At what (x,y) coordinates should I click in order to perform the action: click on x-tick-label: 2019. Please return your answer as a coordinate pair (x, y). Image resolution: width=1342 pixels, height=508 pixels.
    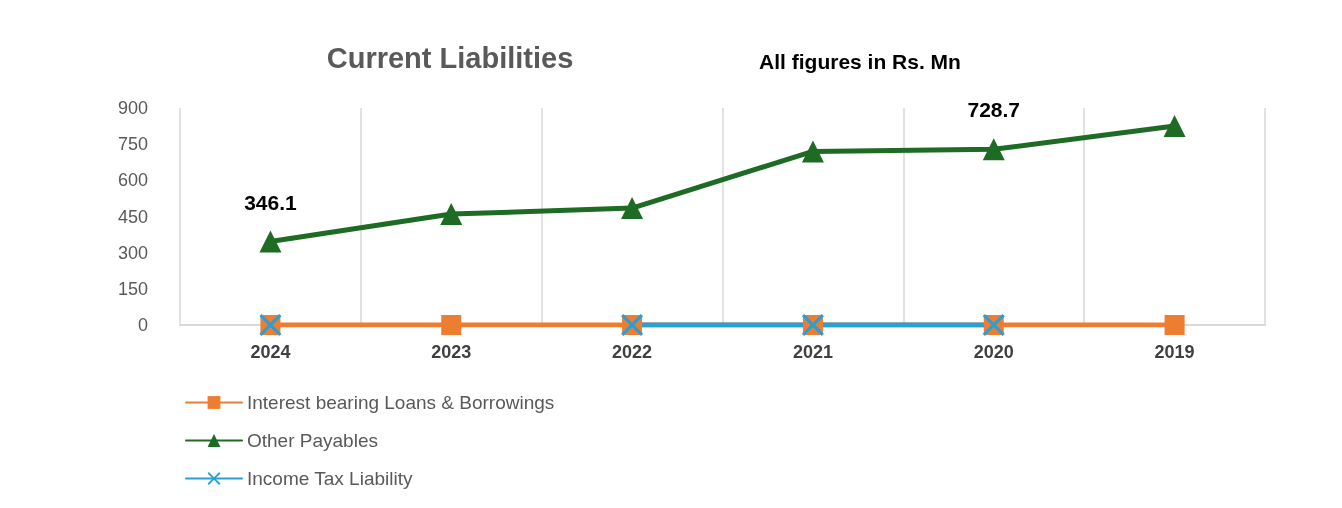
    Looking at the image, I should click on (1174, 352).